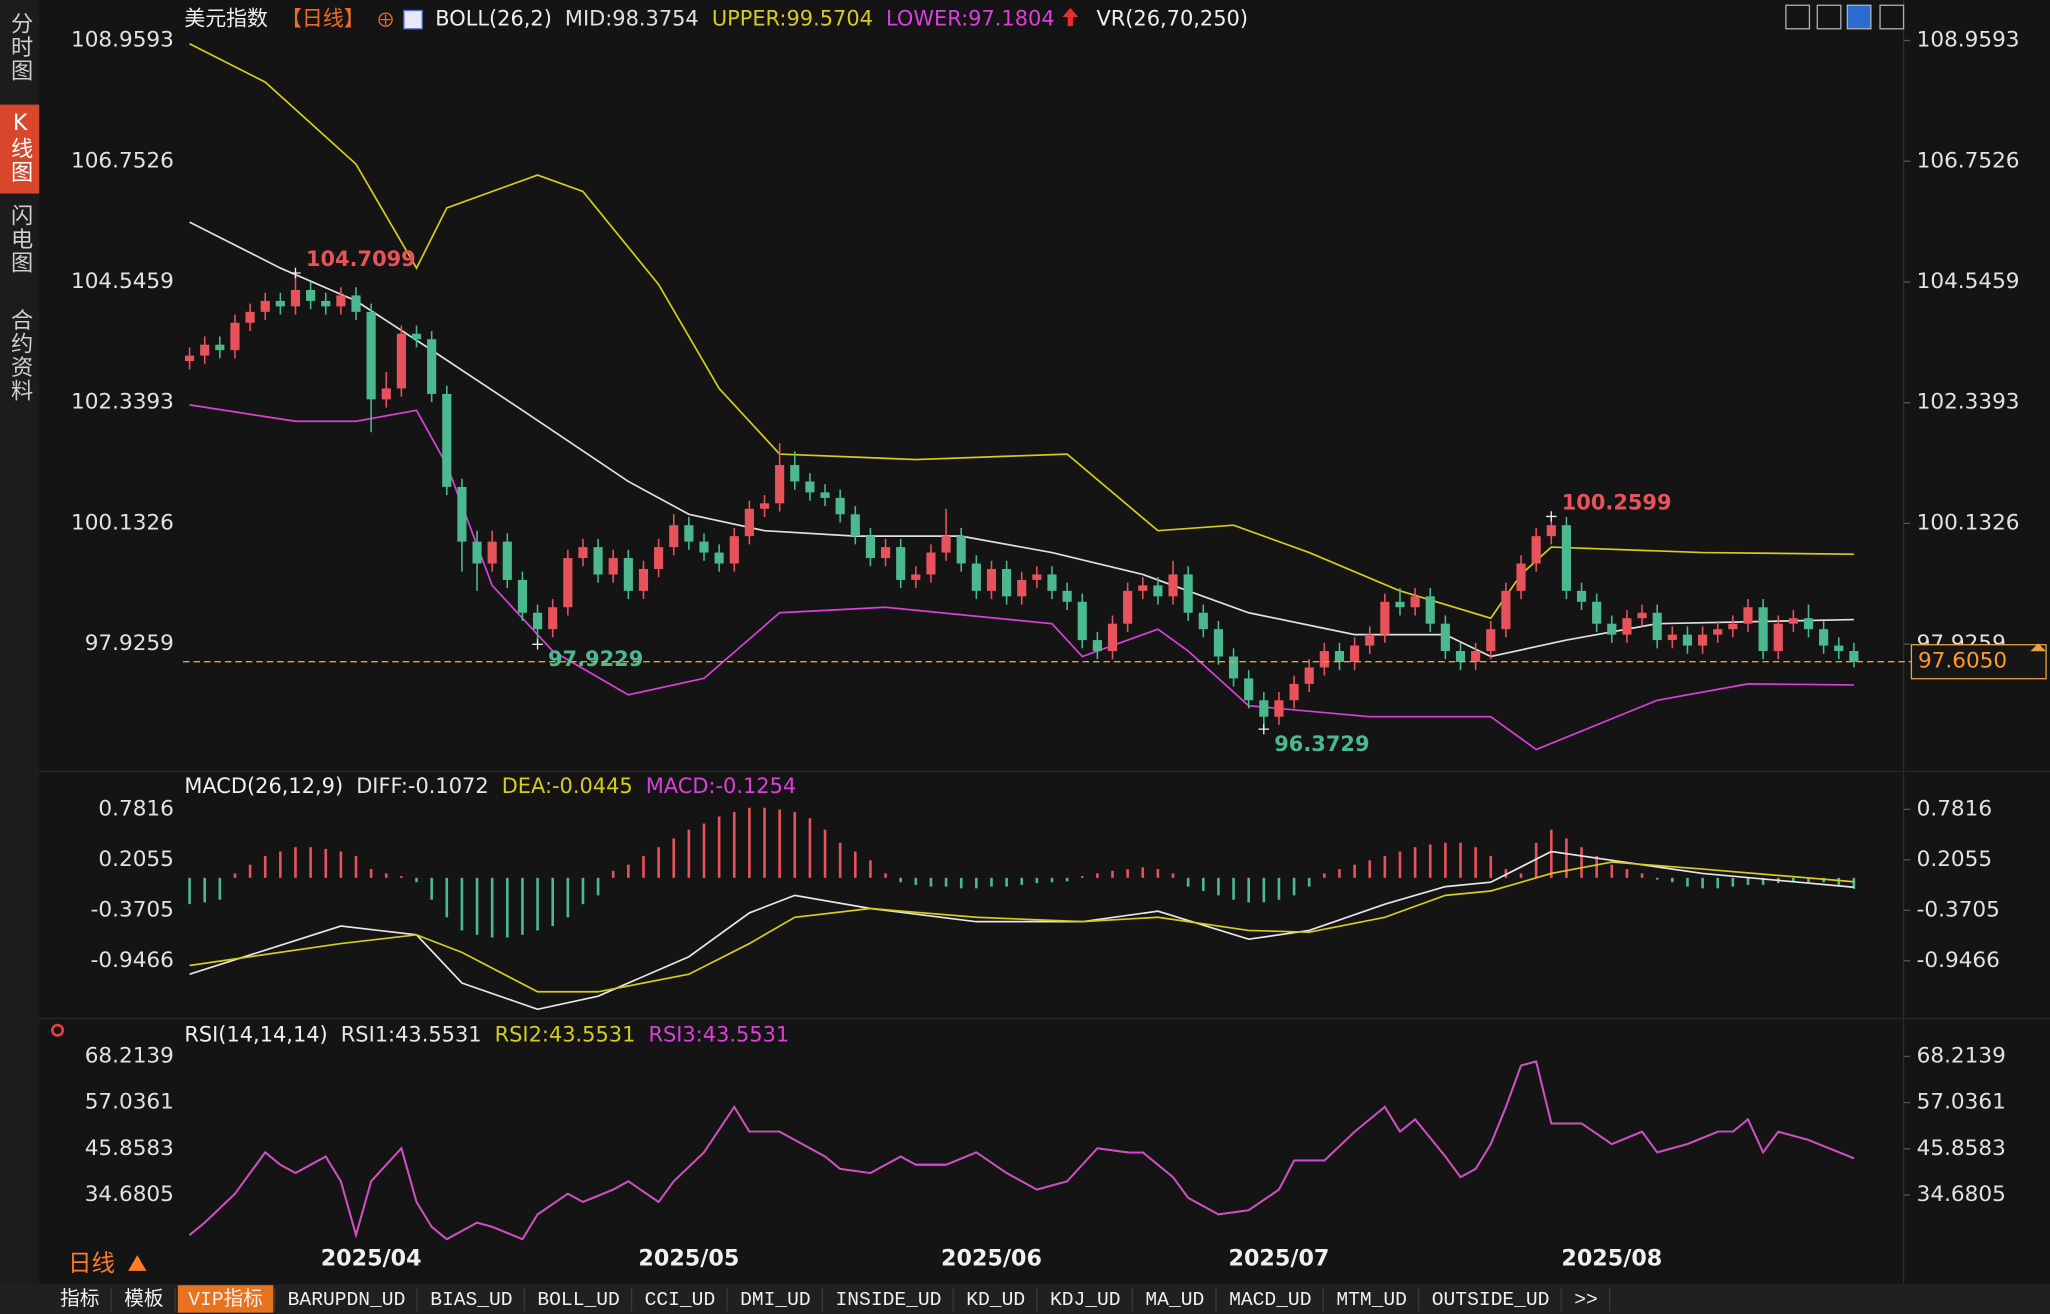  Describe the element at coordinates (1611, 1259) in the screenshot. I see `x-tick-label: 2025/08` at that location.